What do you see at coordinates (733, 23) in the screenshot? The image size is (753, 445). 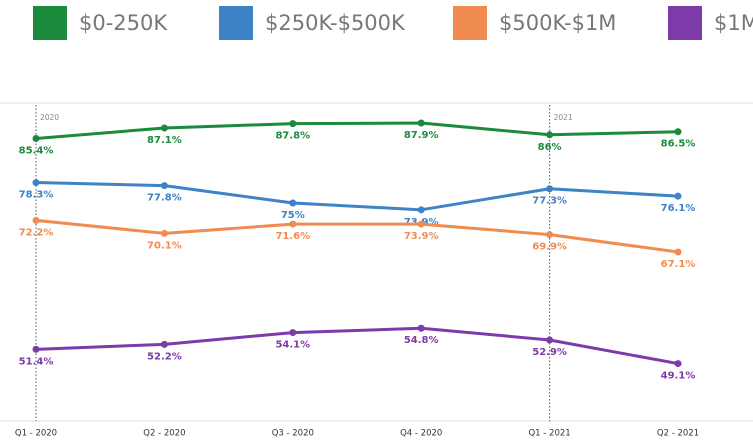 I see `legend-label: $1M+` at bounding box center [733, 23].